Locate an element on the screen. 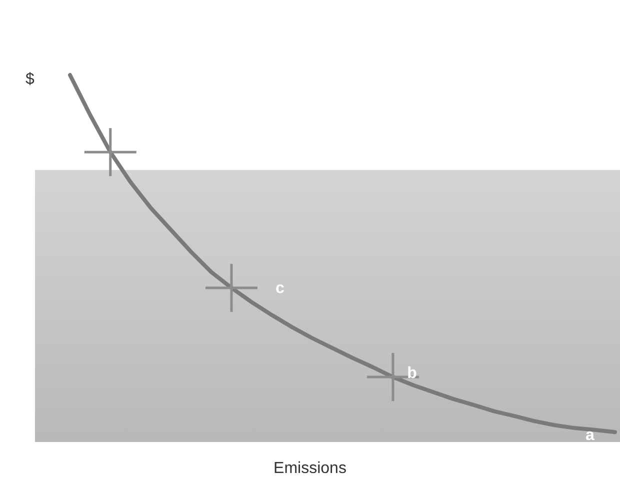 This screenshot has width=620, height=495. annotation: b is located at coordinates (412, 373).